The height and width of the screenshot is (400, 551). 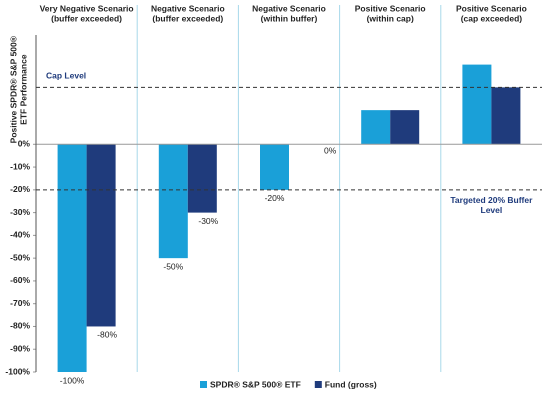 What do you see at coordinates (492, 210) in the screenshot?
I see `annotation: Level` at bounding box center [492, 210].